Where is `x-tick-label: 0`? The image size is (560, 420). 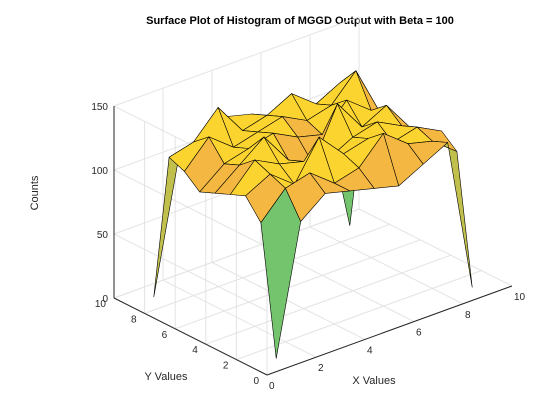
x-tick-label: 0 is located at coordinates (272, 386).